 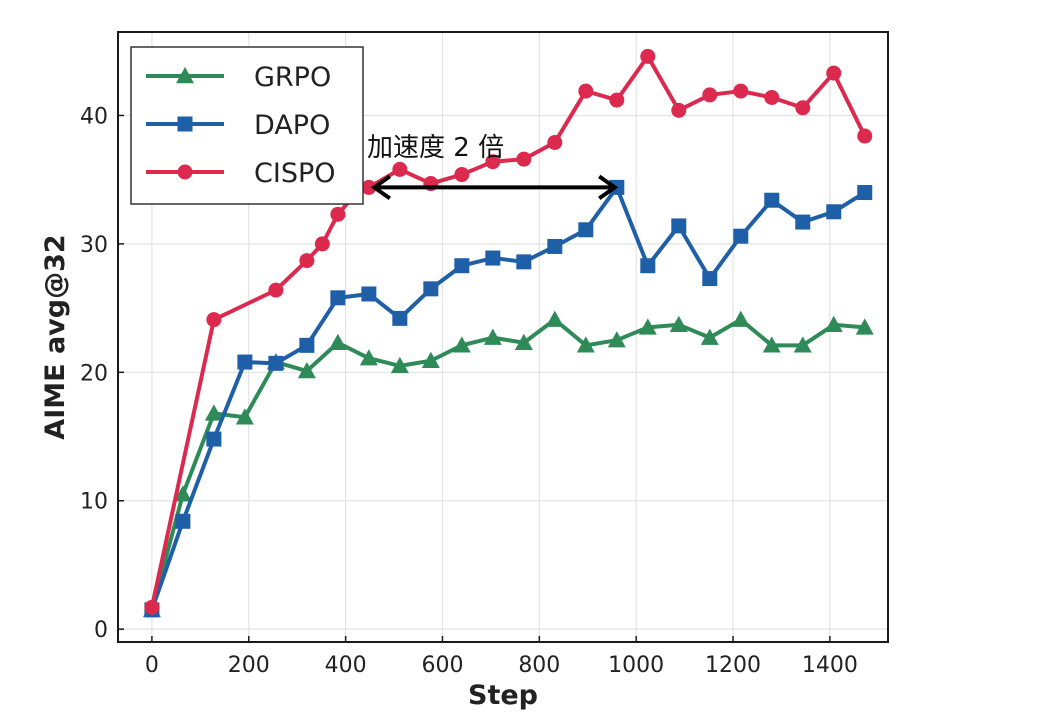 What do you see at coordinates (238, 125) in the screenshot?
I see `legend-item-dapo: DAPO` at bounding box center [238, 125].